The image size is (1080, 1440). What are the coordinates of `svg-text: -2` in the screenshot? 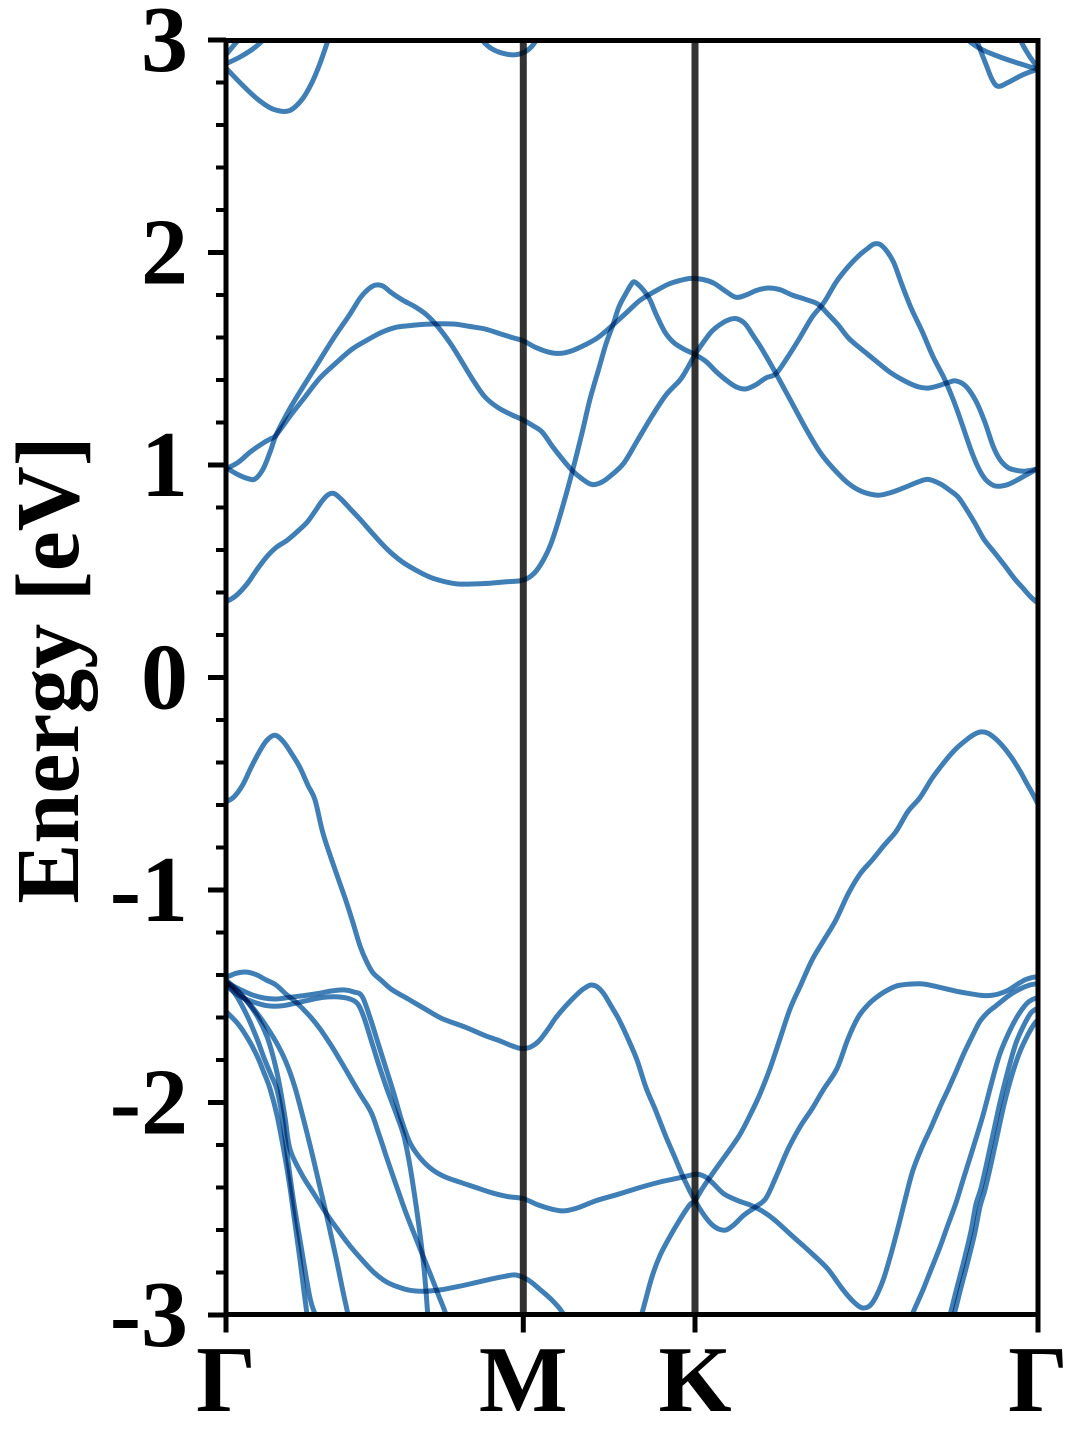 It's located at (149, 1103).